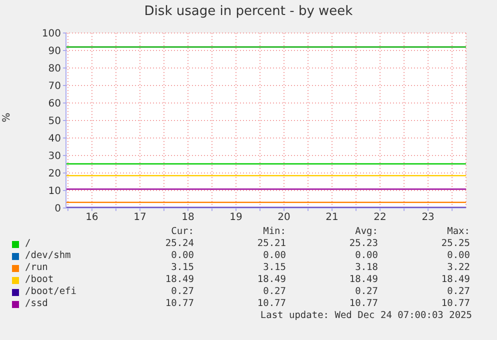  Describe the element at coordinates (248, 11) in the screenshot. I see `chart-title: Disk usage in percent - by week` at that location.